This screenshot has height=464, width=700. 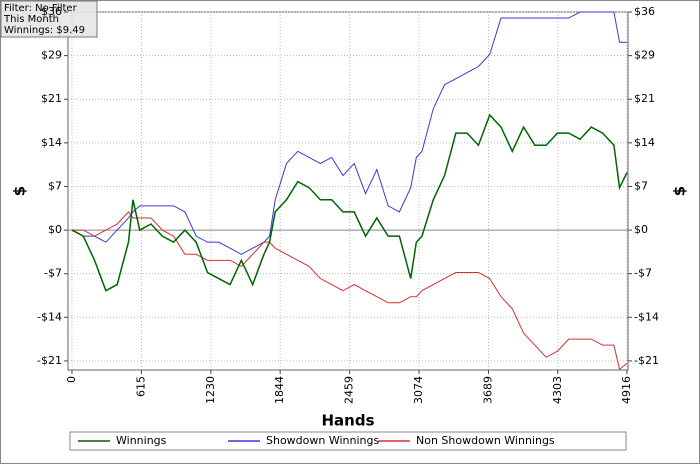 What do you see at coordinates (44, 30) in the screenshot?
I see `info-text: Winnings: $9.49` at bounding box center [44, 30].